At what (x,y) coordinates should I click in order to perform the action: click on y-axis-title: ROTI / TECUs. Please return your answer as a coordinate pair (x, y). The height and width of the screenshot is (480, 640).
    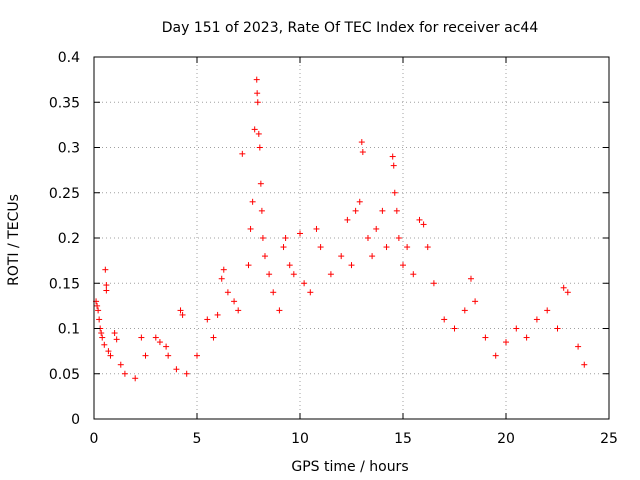
    Looking at the image, I should click on (14, 240).